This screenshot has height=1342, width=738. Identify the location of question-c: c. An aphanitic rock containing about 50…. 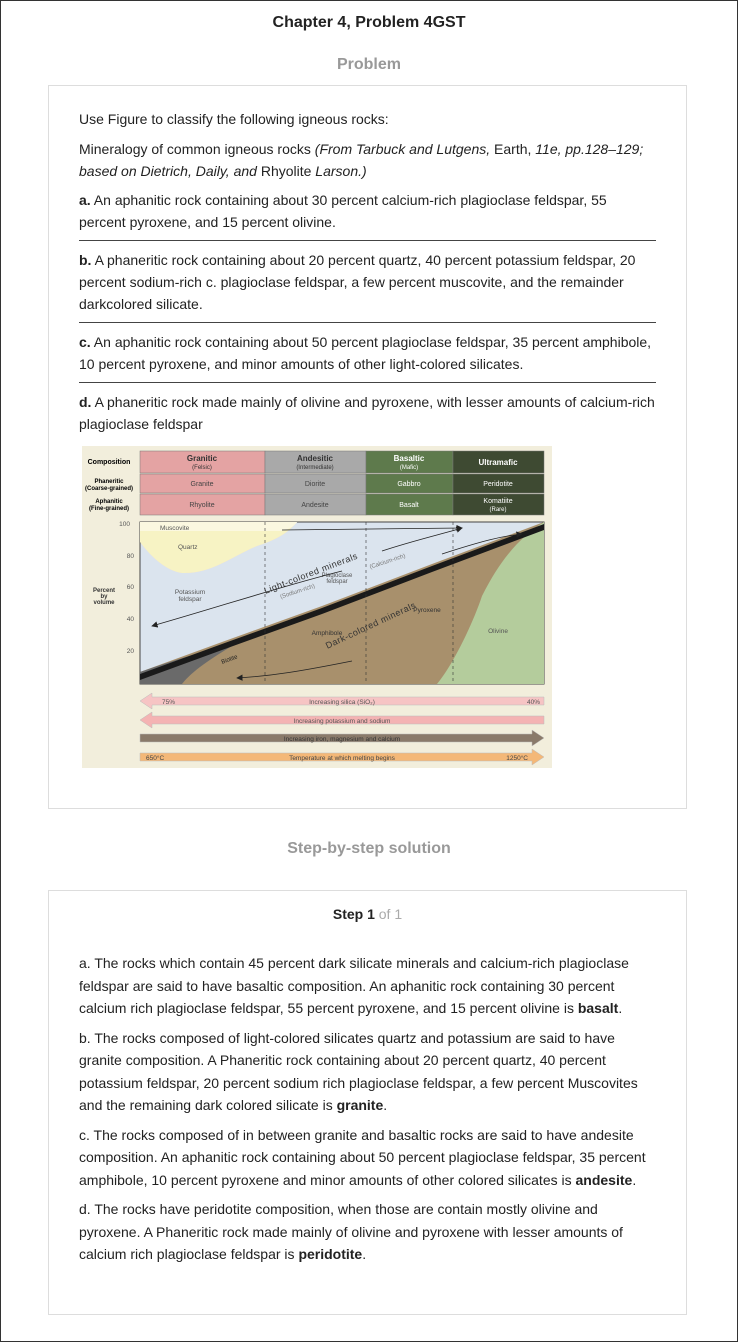
(365, 353).